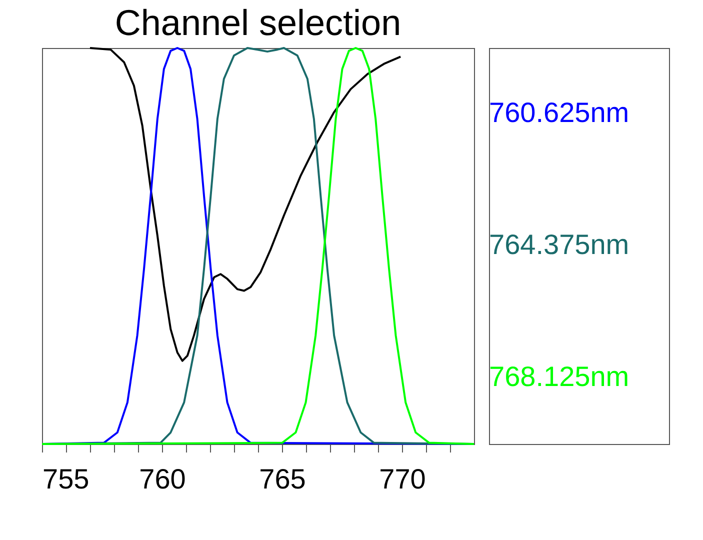 The width and height of the screenshot is (703, 540). I want to click on chart-title: Channel selection, so click(258, 22).